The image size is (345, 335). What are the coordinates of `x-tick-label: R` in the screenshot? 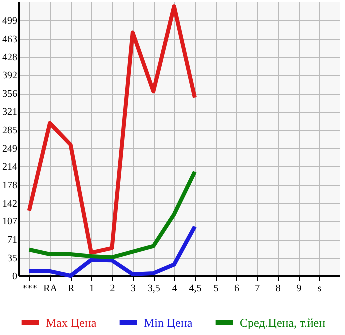 It's located at (71, 289).